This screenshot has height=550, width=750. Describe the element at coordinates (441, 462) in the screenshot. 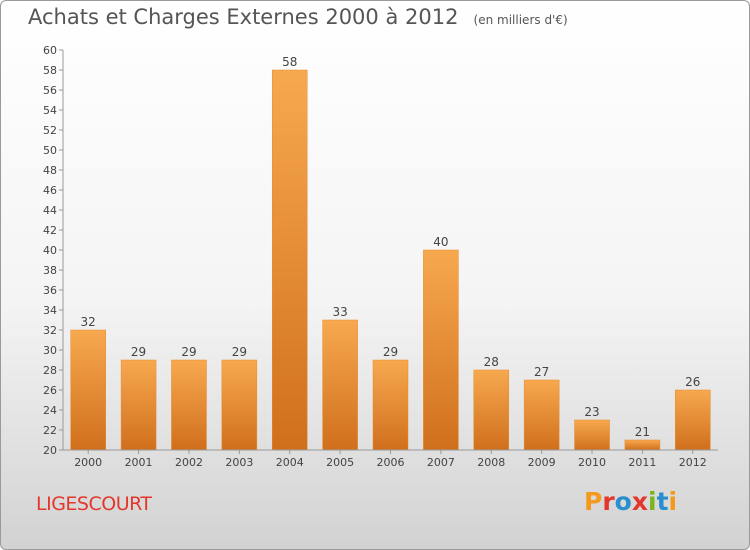

I see `x-tick-label: 2007` at that location.